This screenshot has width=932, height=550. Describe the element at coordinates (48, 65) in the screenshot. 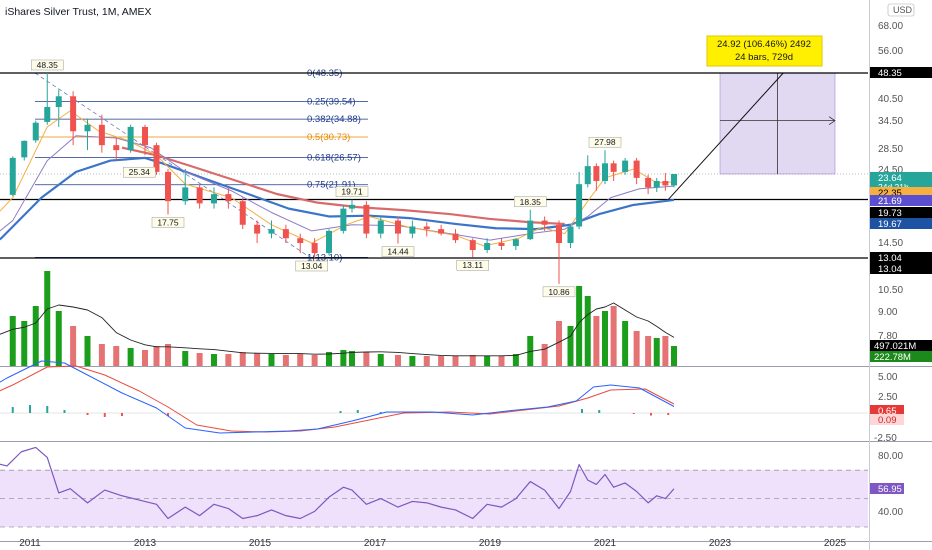

I see `price-label: 48.35` at that location.